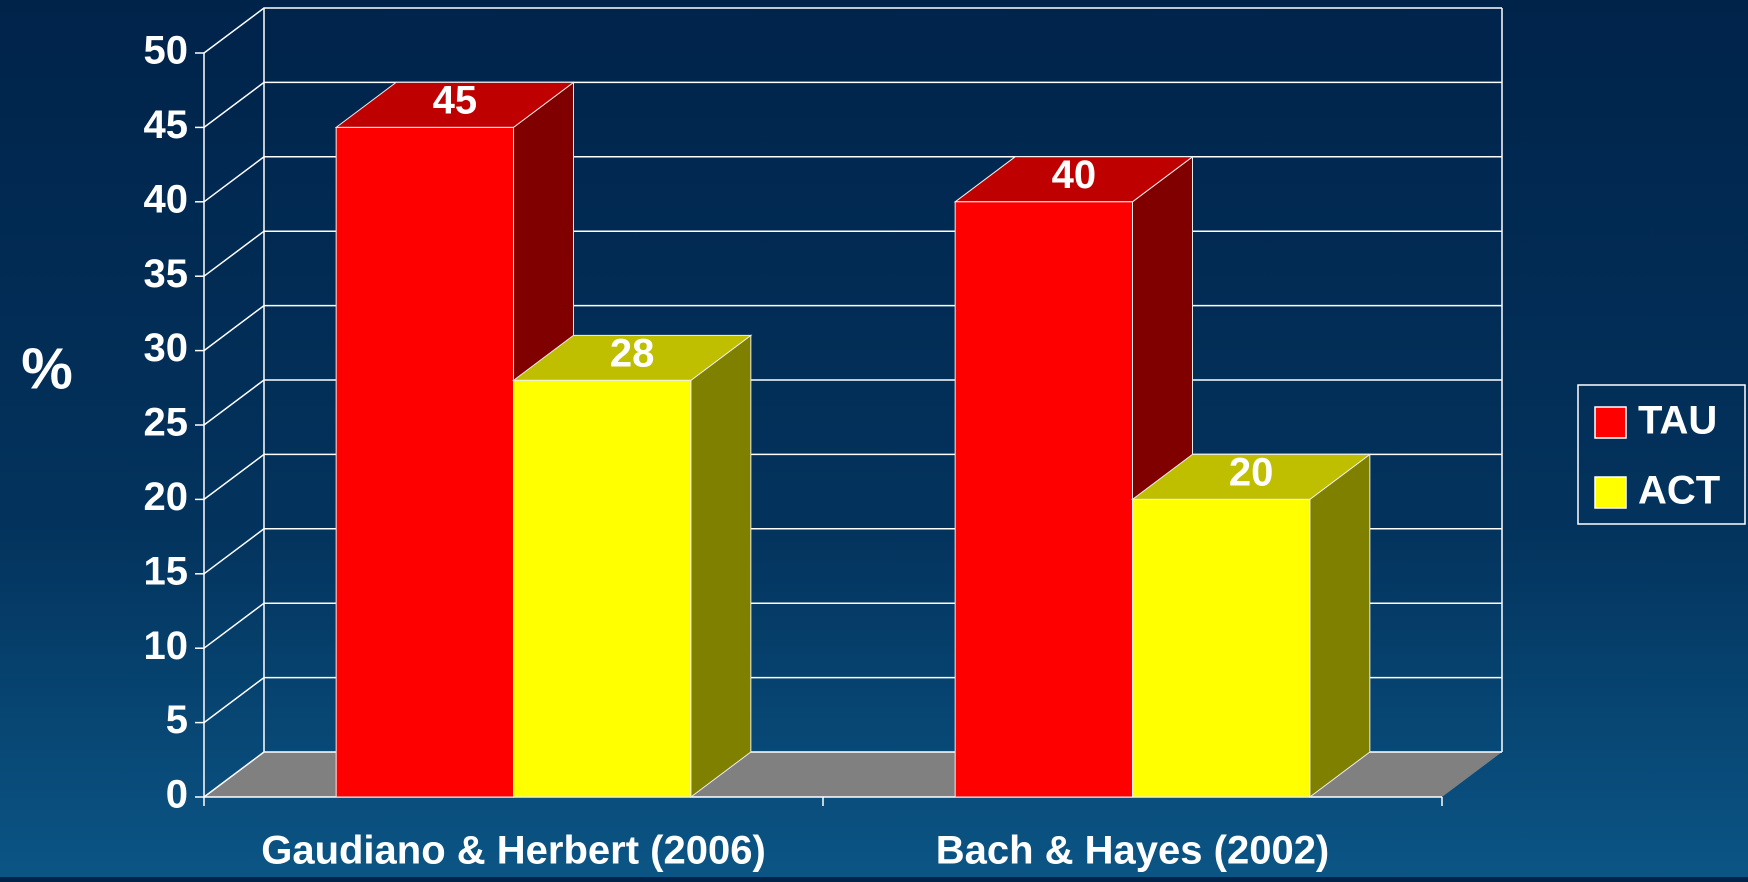 The height and width of the screenshot is (882, 1748). I want to click on y-tick-label: 15, so click(166, 571).